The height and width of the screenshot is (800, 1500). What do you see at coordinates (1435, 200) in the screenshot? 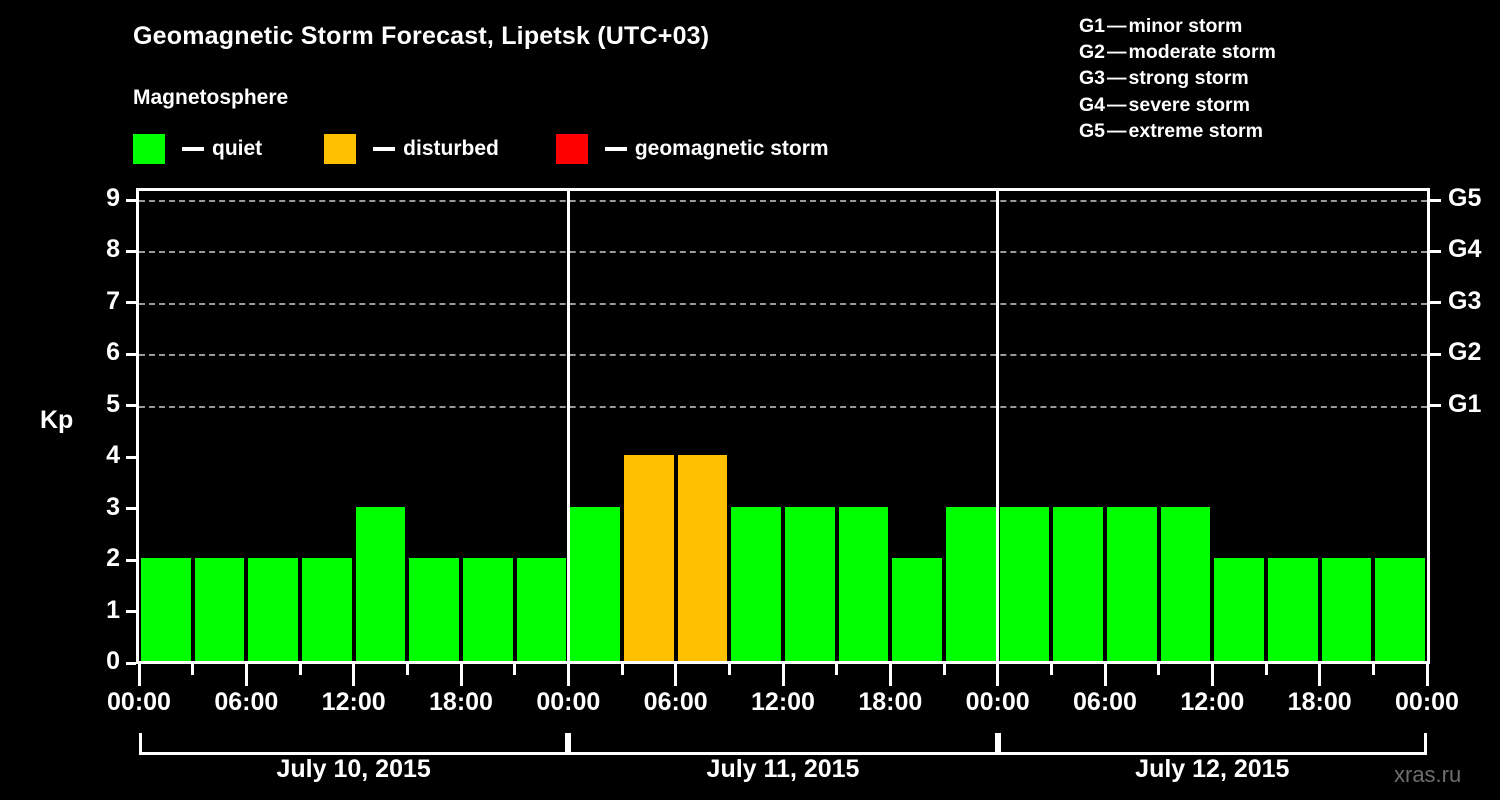
I see `g-tick-g5` at bounding box center [1435, 200].